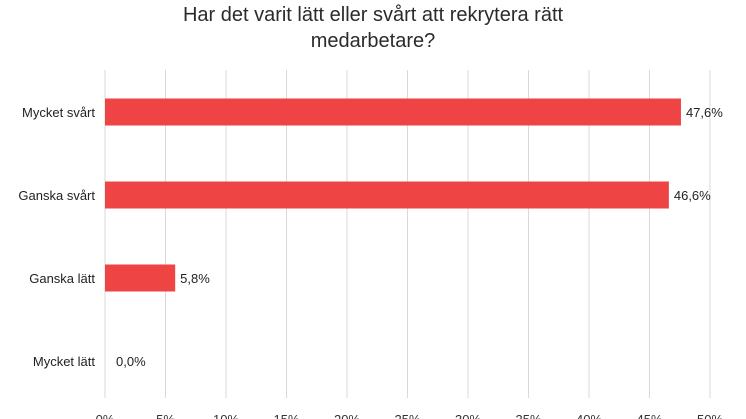 This screenshot has width=746, height=419. What do you see at coordinates (58, 112) in the screenshot?
I see `category-label: Mycket svårt` at bounding box center [58, 112].